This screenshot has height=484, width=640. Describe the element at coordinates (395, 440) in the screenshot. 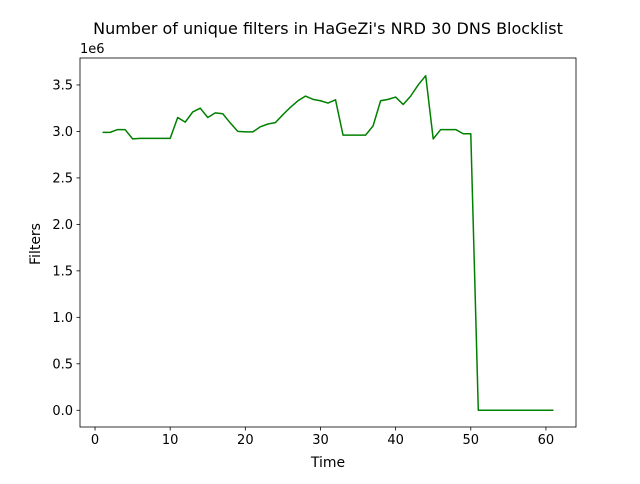

I see `x-tick-label: 40` at that location.